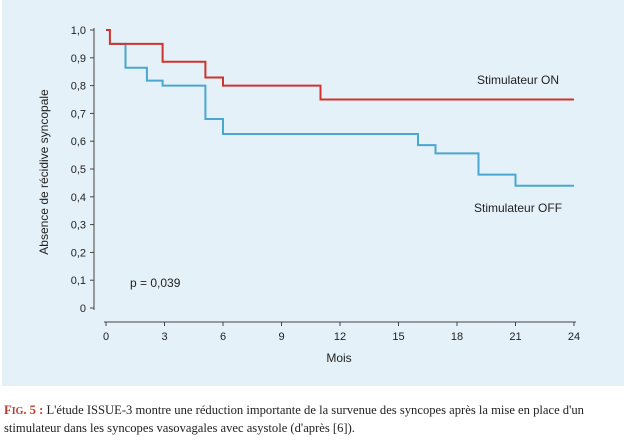 This screenshot has height=447, width=628. What do you see at coordinates (78, 198) in the screenshot?
I see `y-tick-label: 0,4` at bounding box center [78, 198].